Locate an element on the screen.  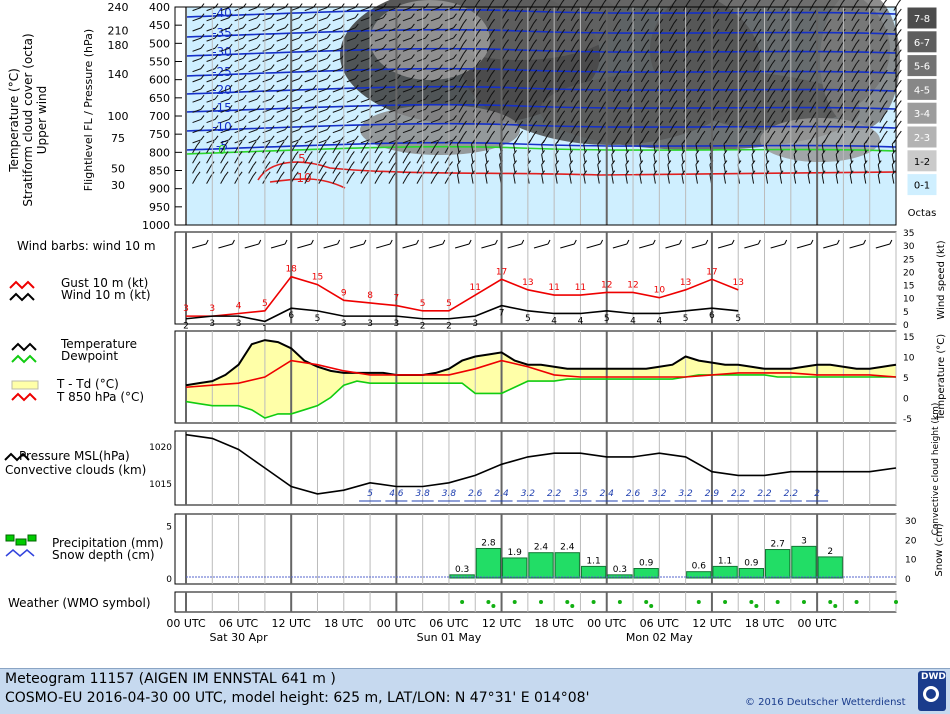
dwd-logo-swirl-icon is located at coordinates (931, 694).